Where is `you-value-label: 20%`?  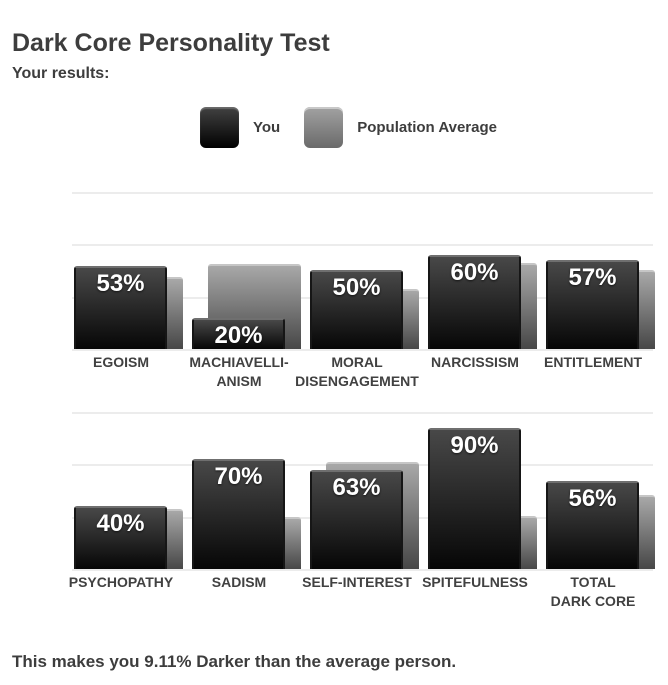
you-value-label: 20% is located at coordinates (238, 335).